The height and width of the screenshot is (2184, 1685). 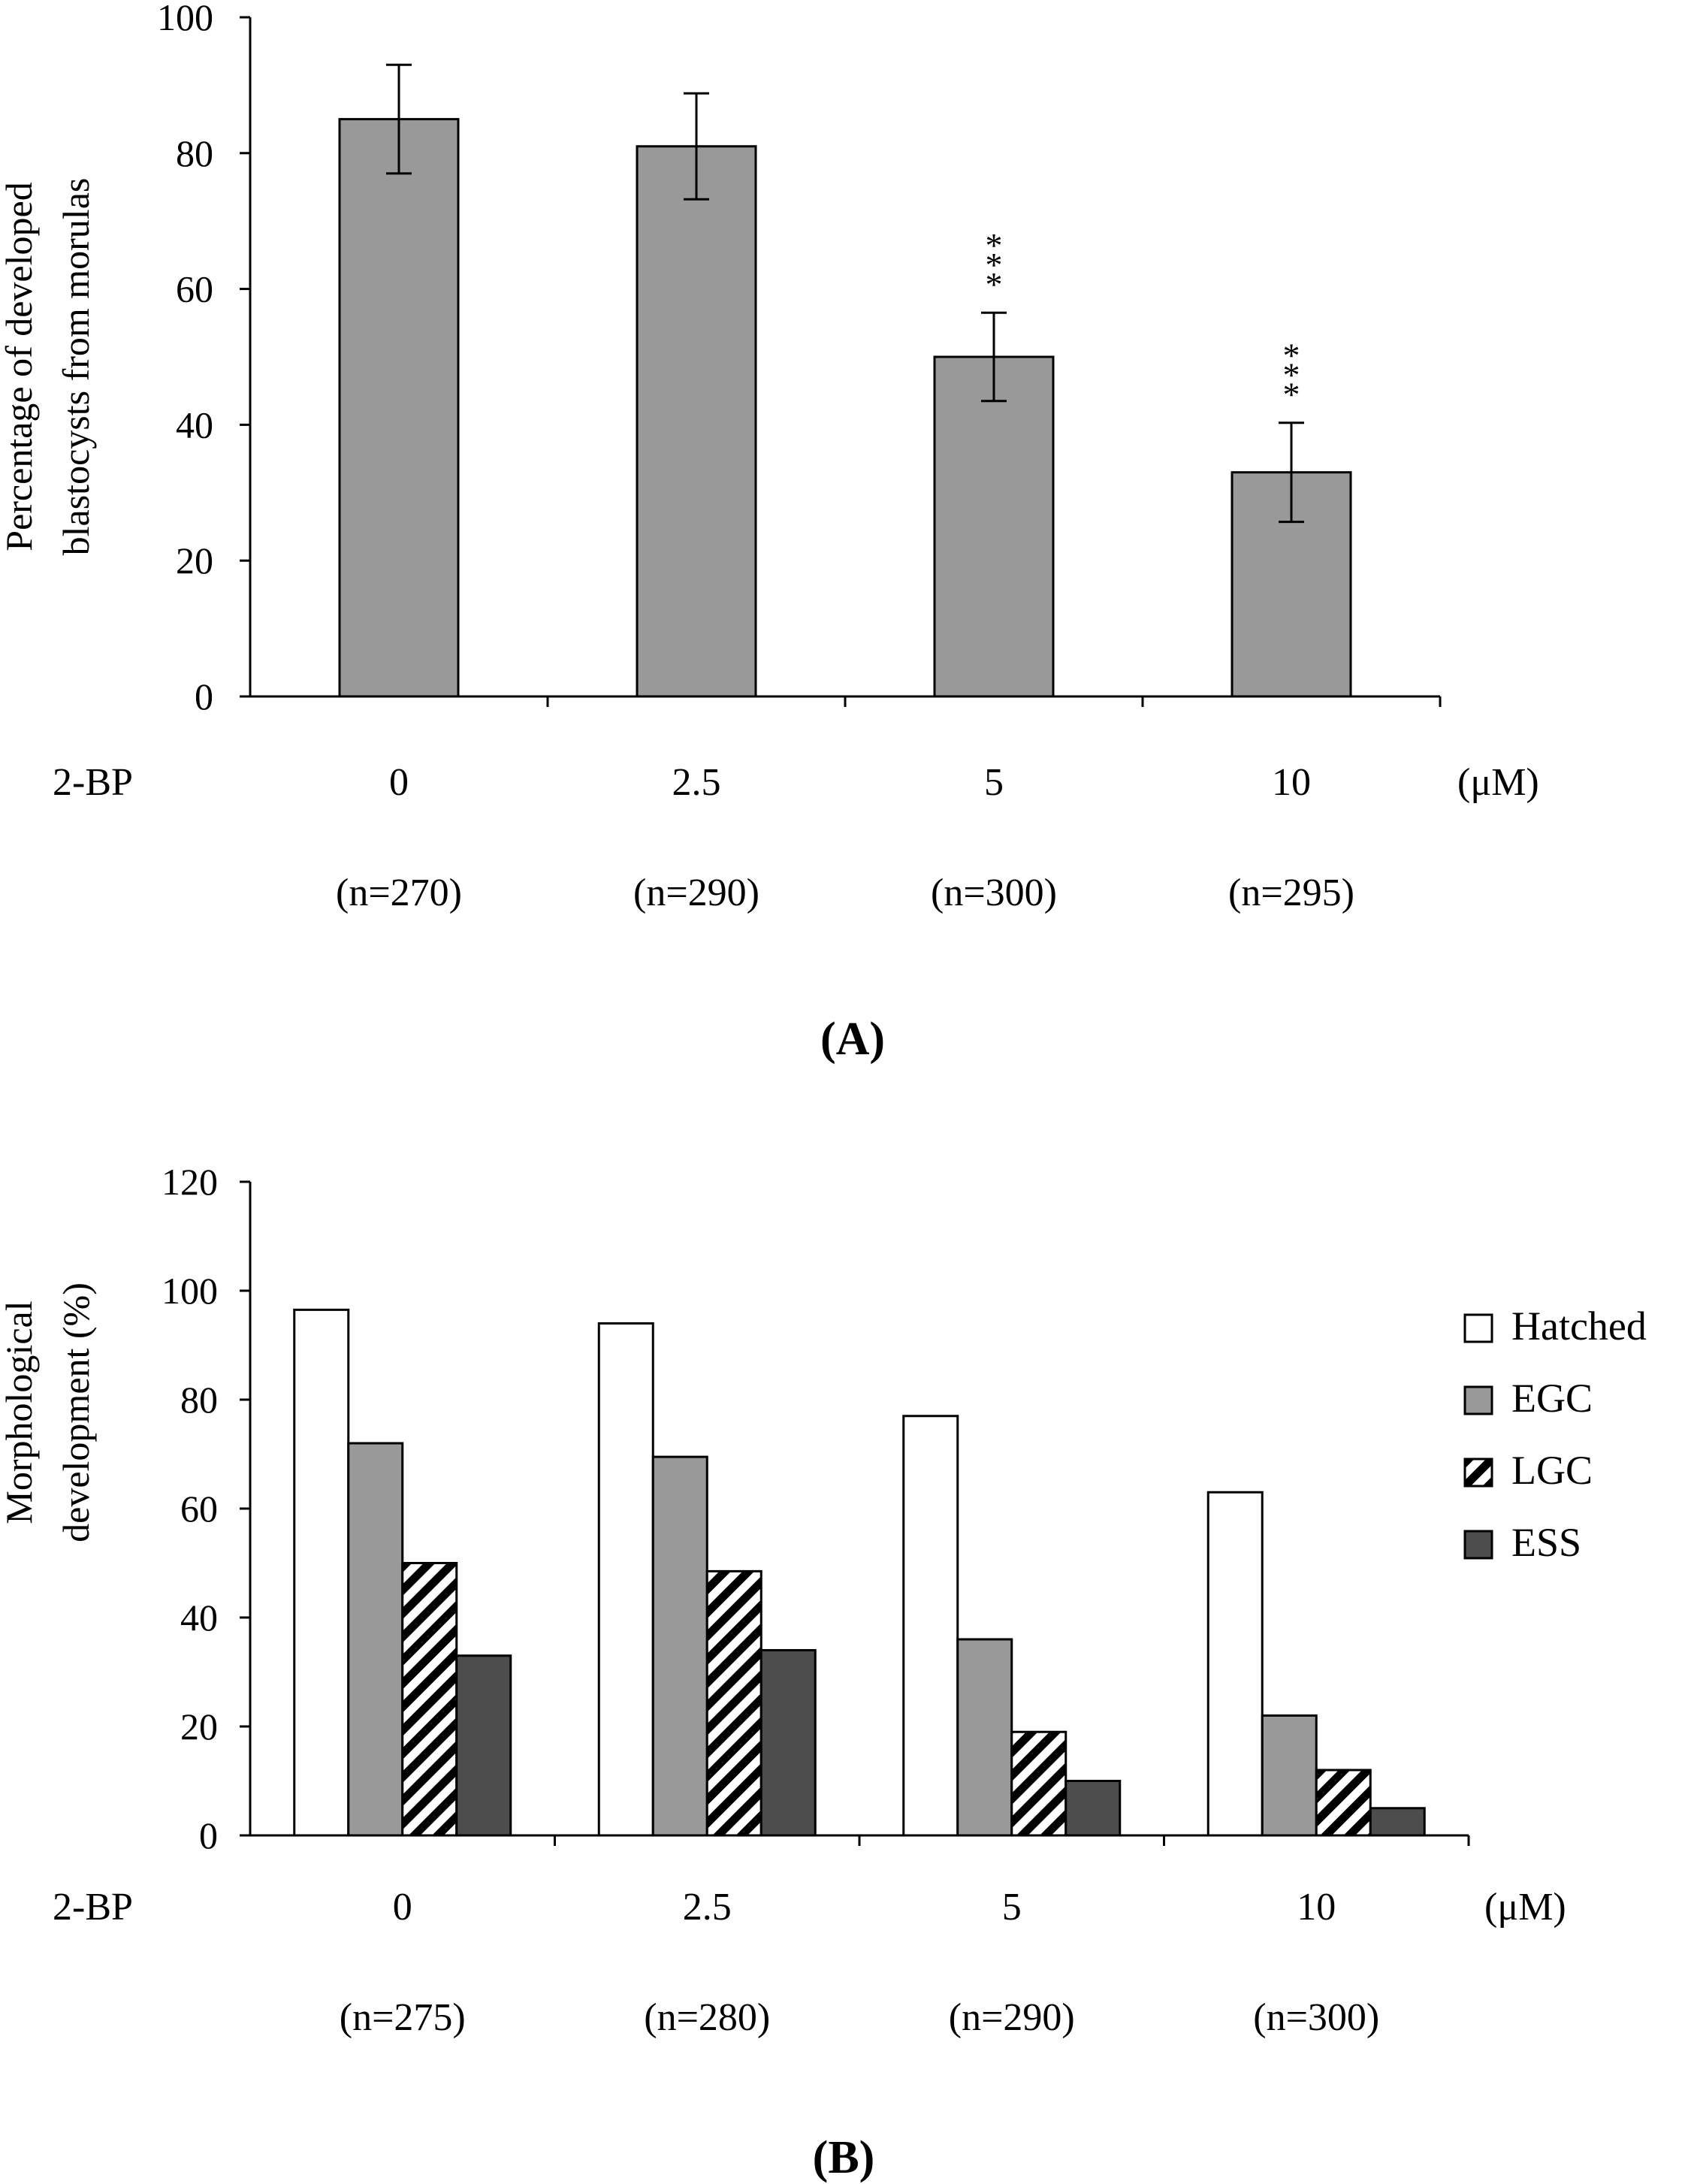 I want to click on panel-b-row-label: 2-BP, so click(x=93, y=1907).